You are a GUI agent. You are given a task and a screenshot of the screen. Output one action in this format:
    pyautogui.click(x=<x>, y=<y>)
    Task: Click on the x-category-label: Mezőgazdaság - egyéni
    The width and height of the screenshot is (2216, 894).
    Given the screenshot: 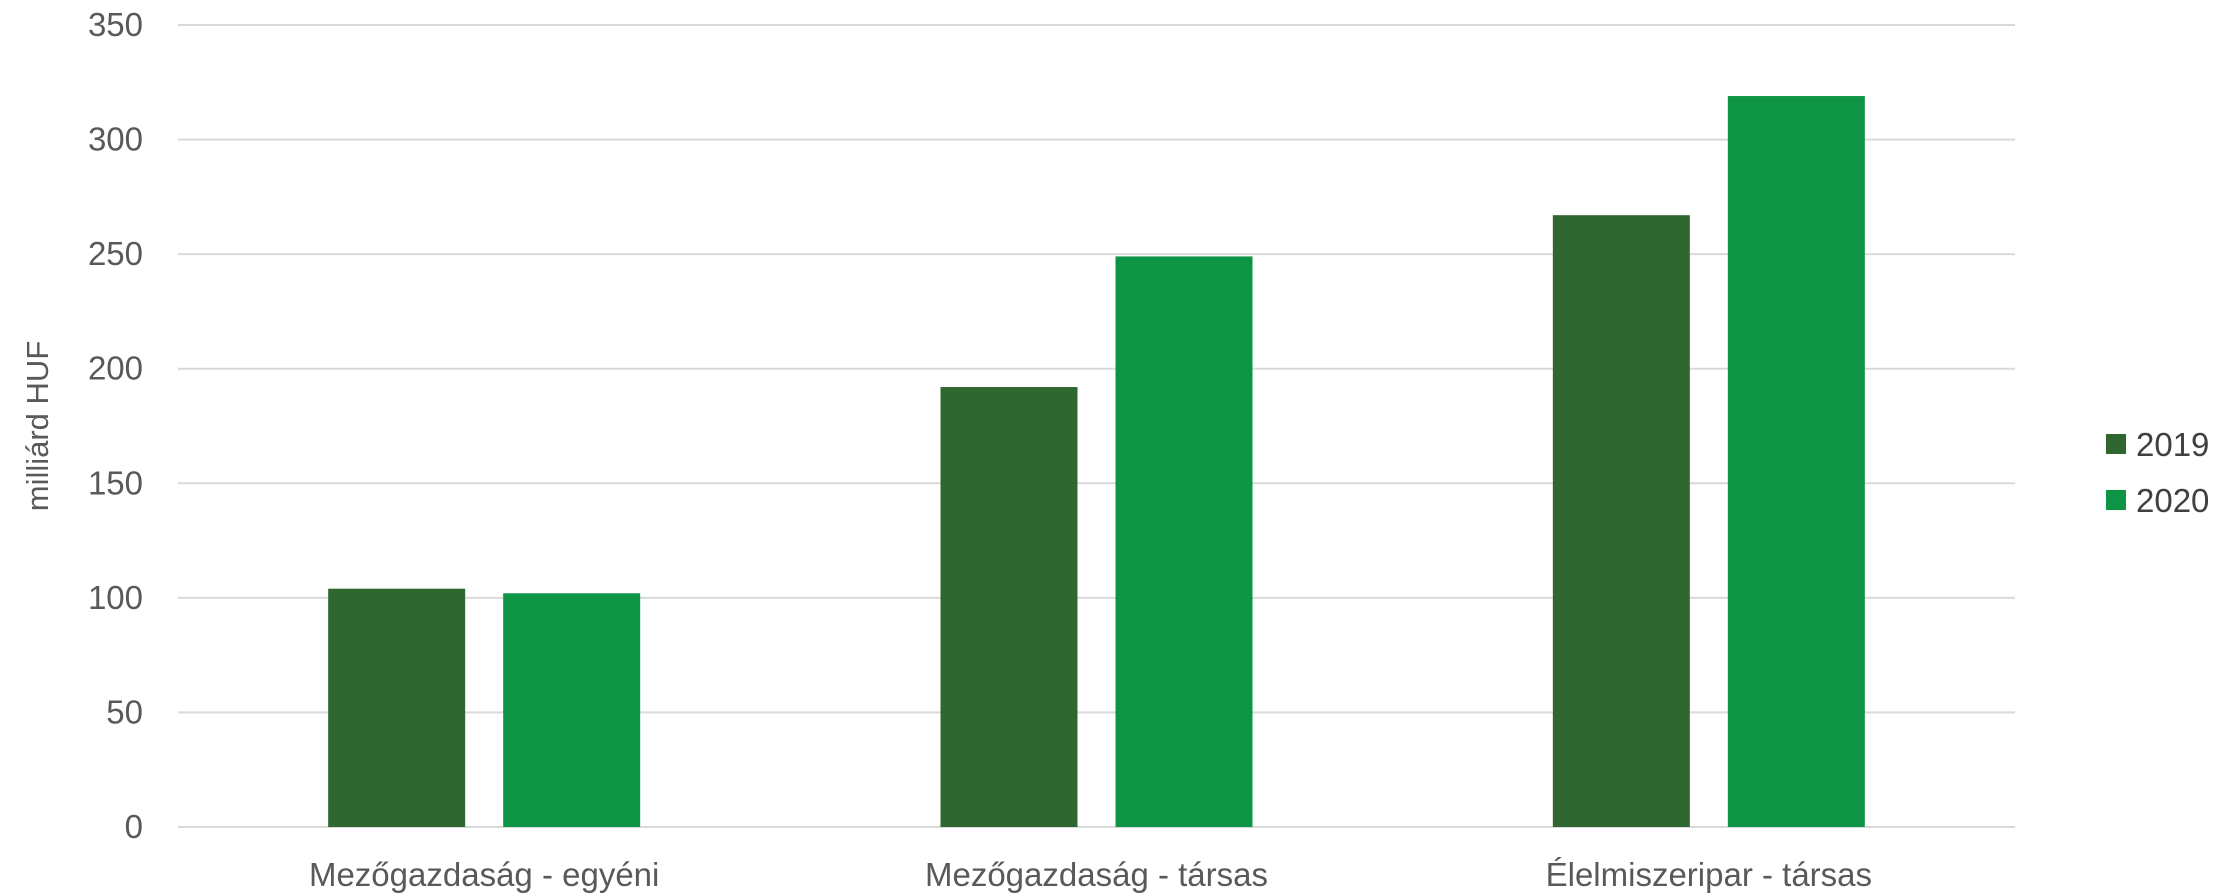 What is the action you would take?
    pyautogui.click(x=484, y=874)
    